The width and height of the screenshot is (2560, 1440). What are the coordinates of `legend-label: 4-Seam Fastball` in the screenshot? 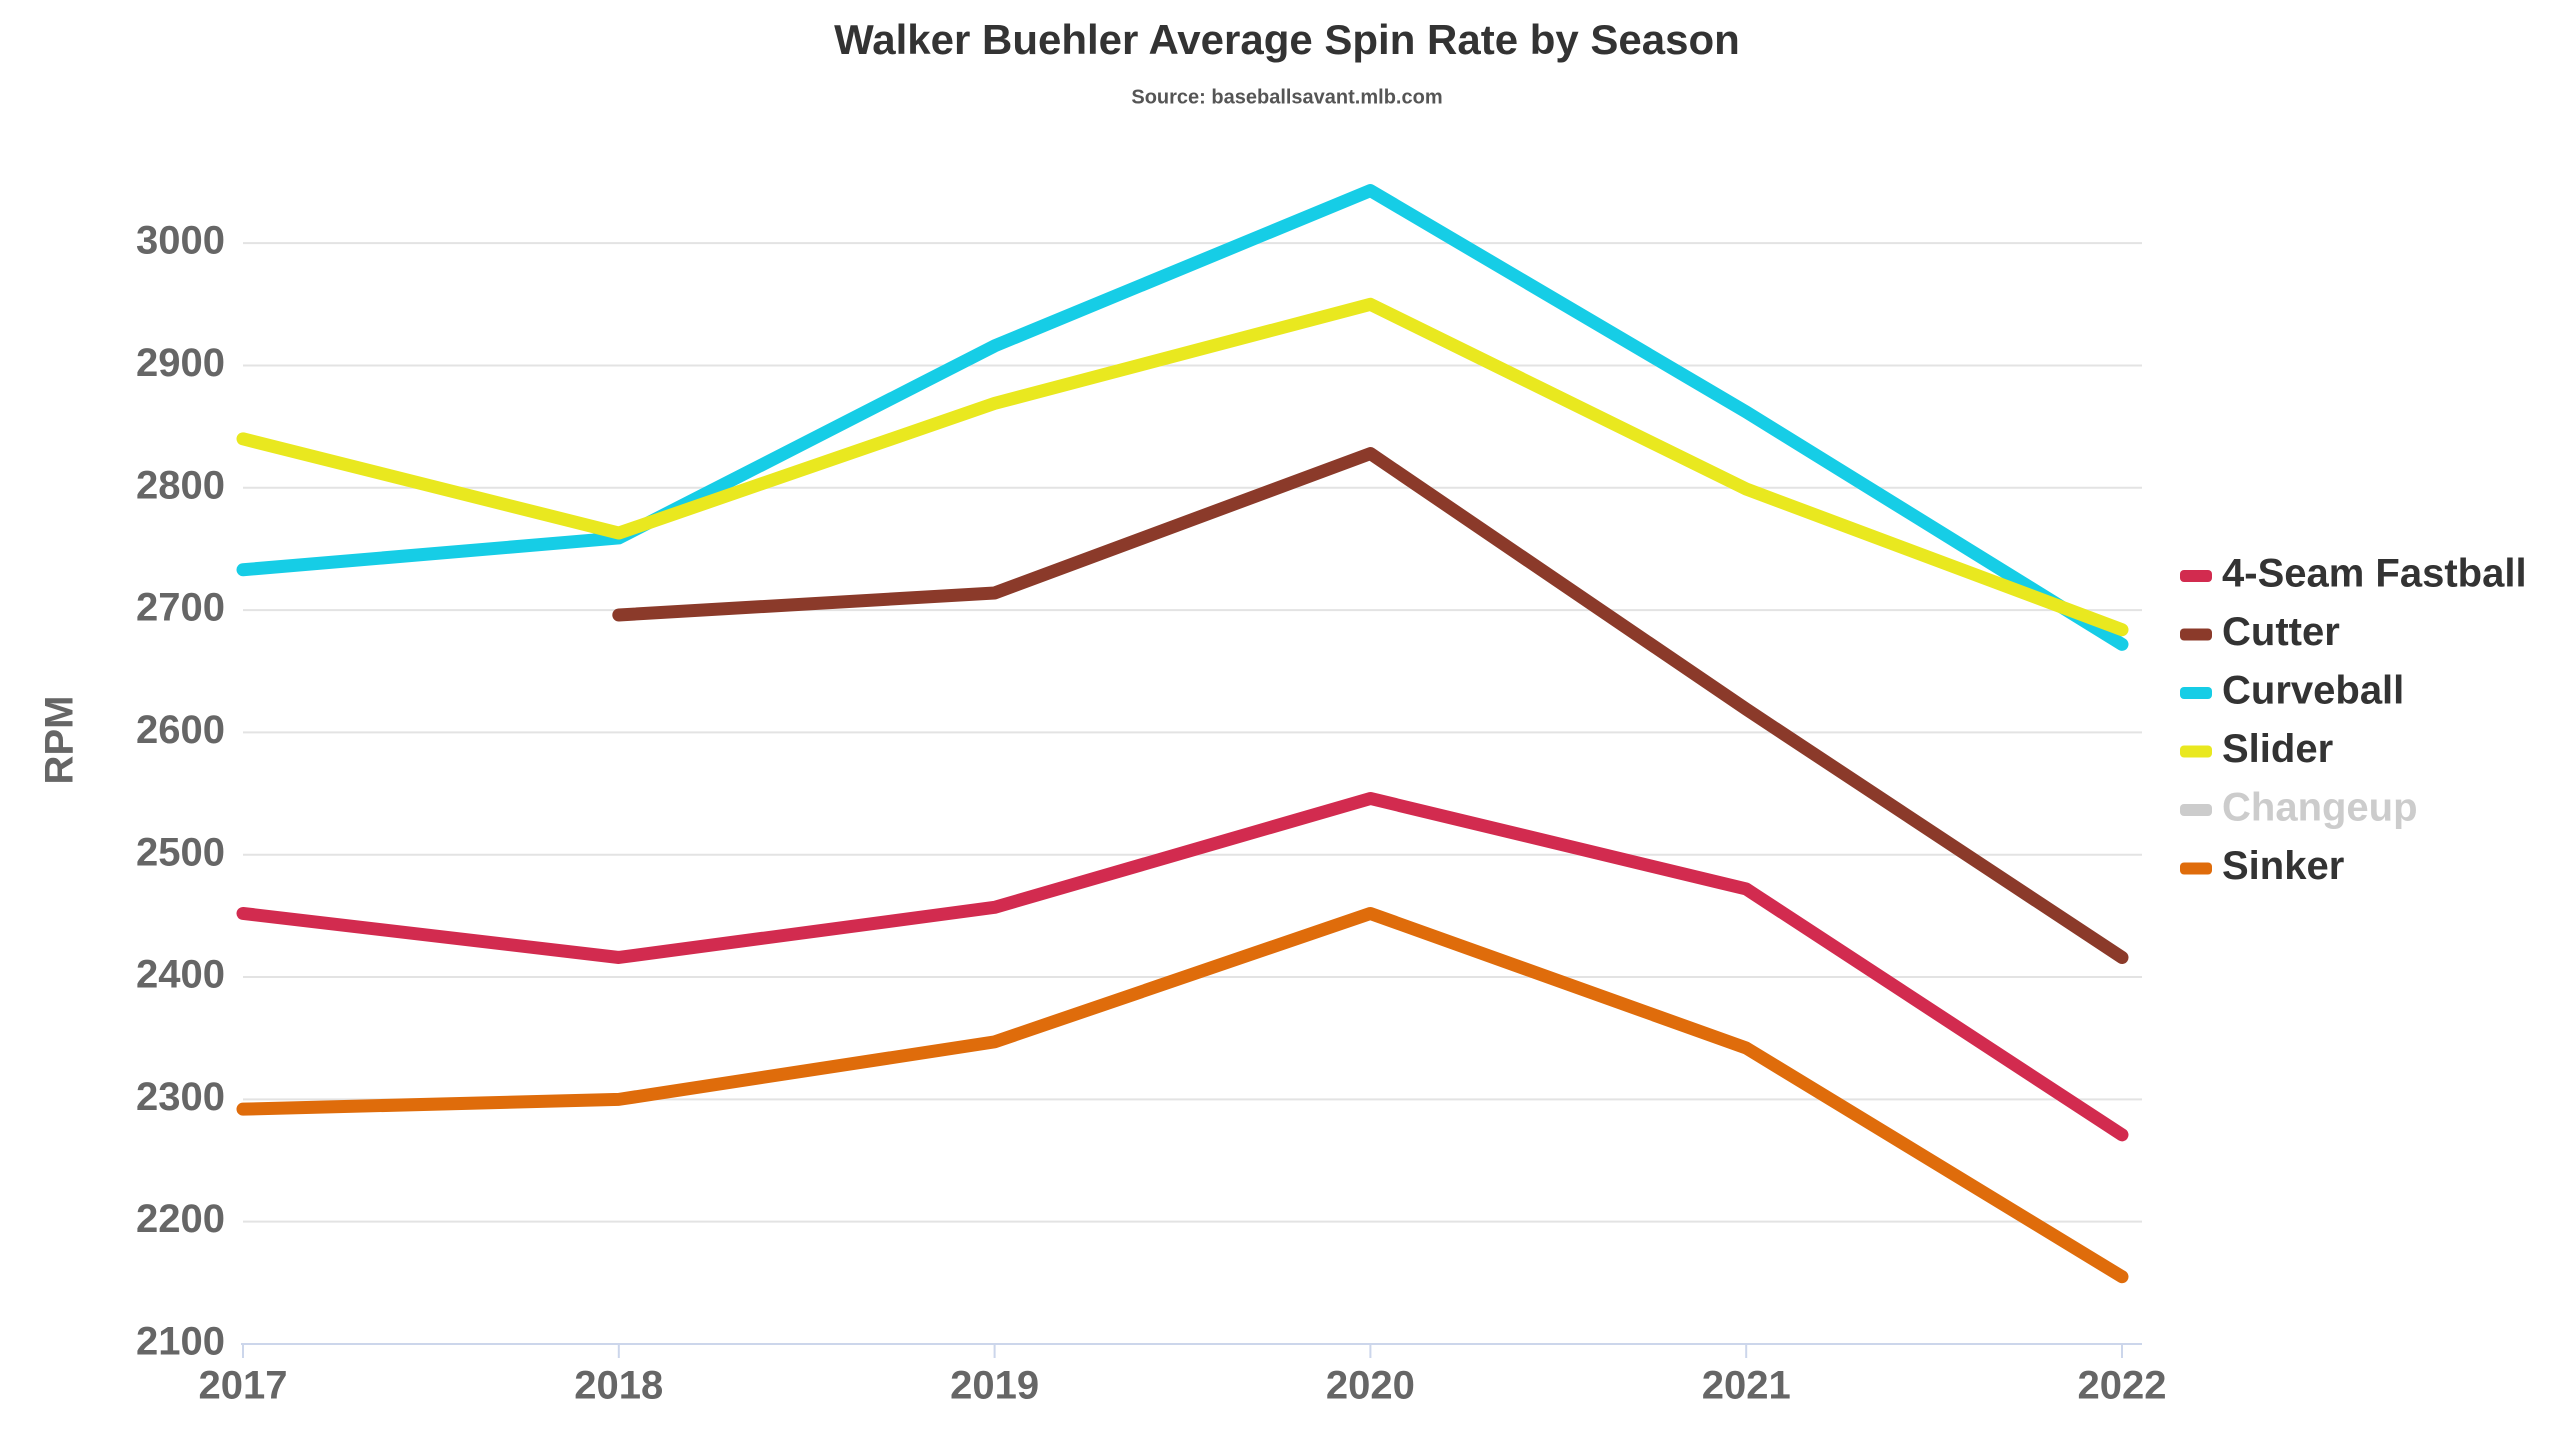 It's located at (2374, 574).